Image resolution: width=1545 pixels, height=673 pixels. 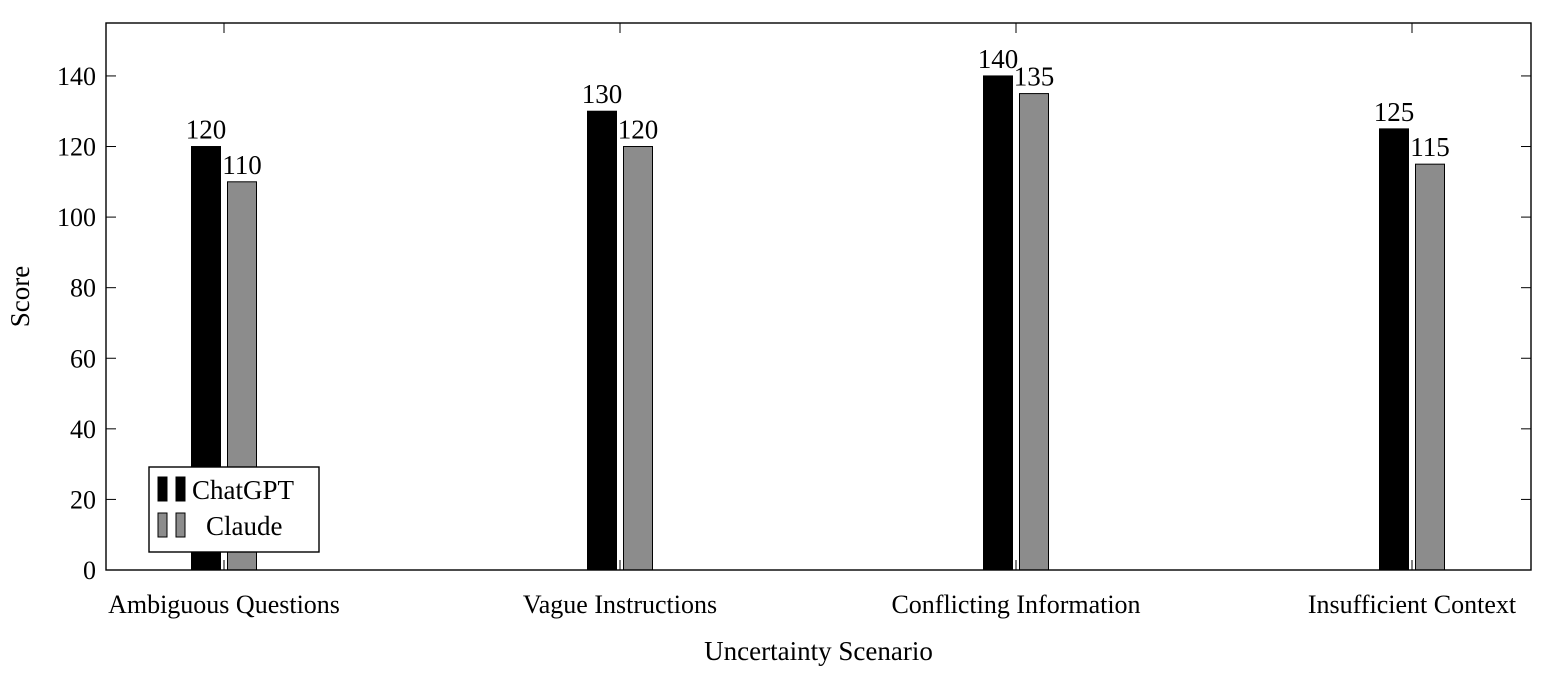 I want to click on x-axis-title: Uncertainty Scenario, so click(x=818, y=651).